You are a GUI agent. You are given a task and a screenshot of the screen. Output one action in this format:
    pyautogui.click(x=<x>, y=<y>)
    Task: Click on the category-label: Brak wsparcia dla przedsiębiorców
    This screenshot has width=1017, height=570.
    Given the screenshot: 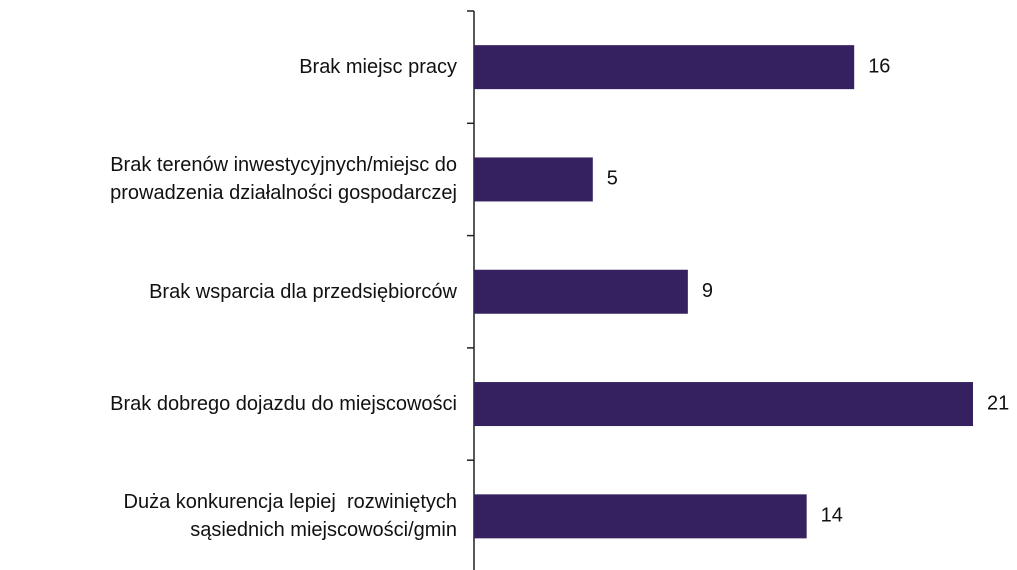 What is the action you would take?
    pyautogui.click(x=303, y=291)
    